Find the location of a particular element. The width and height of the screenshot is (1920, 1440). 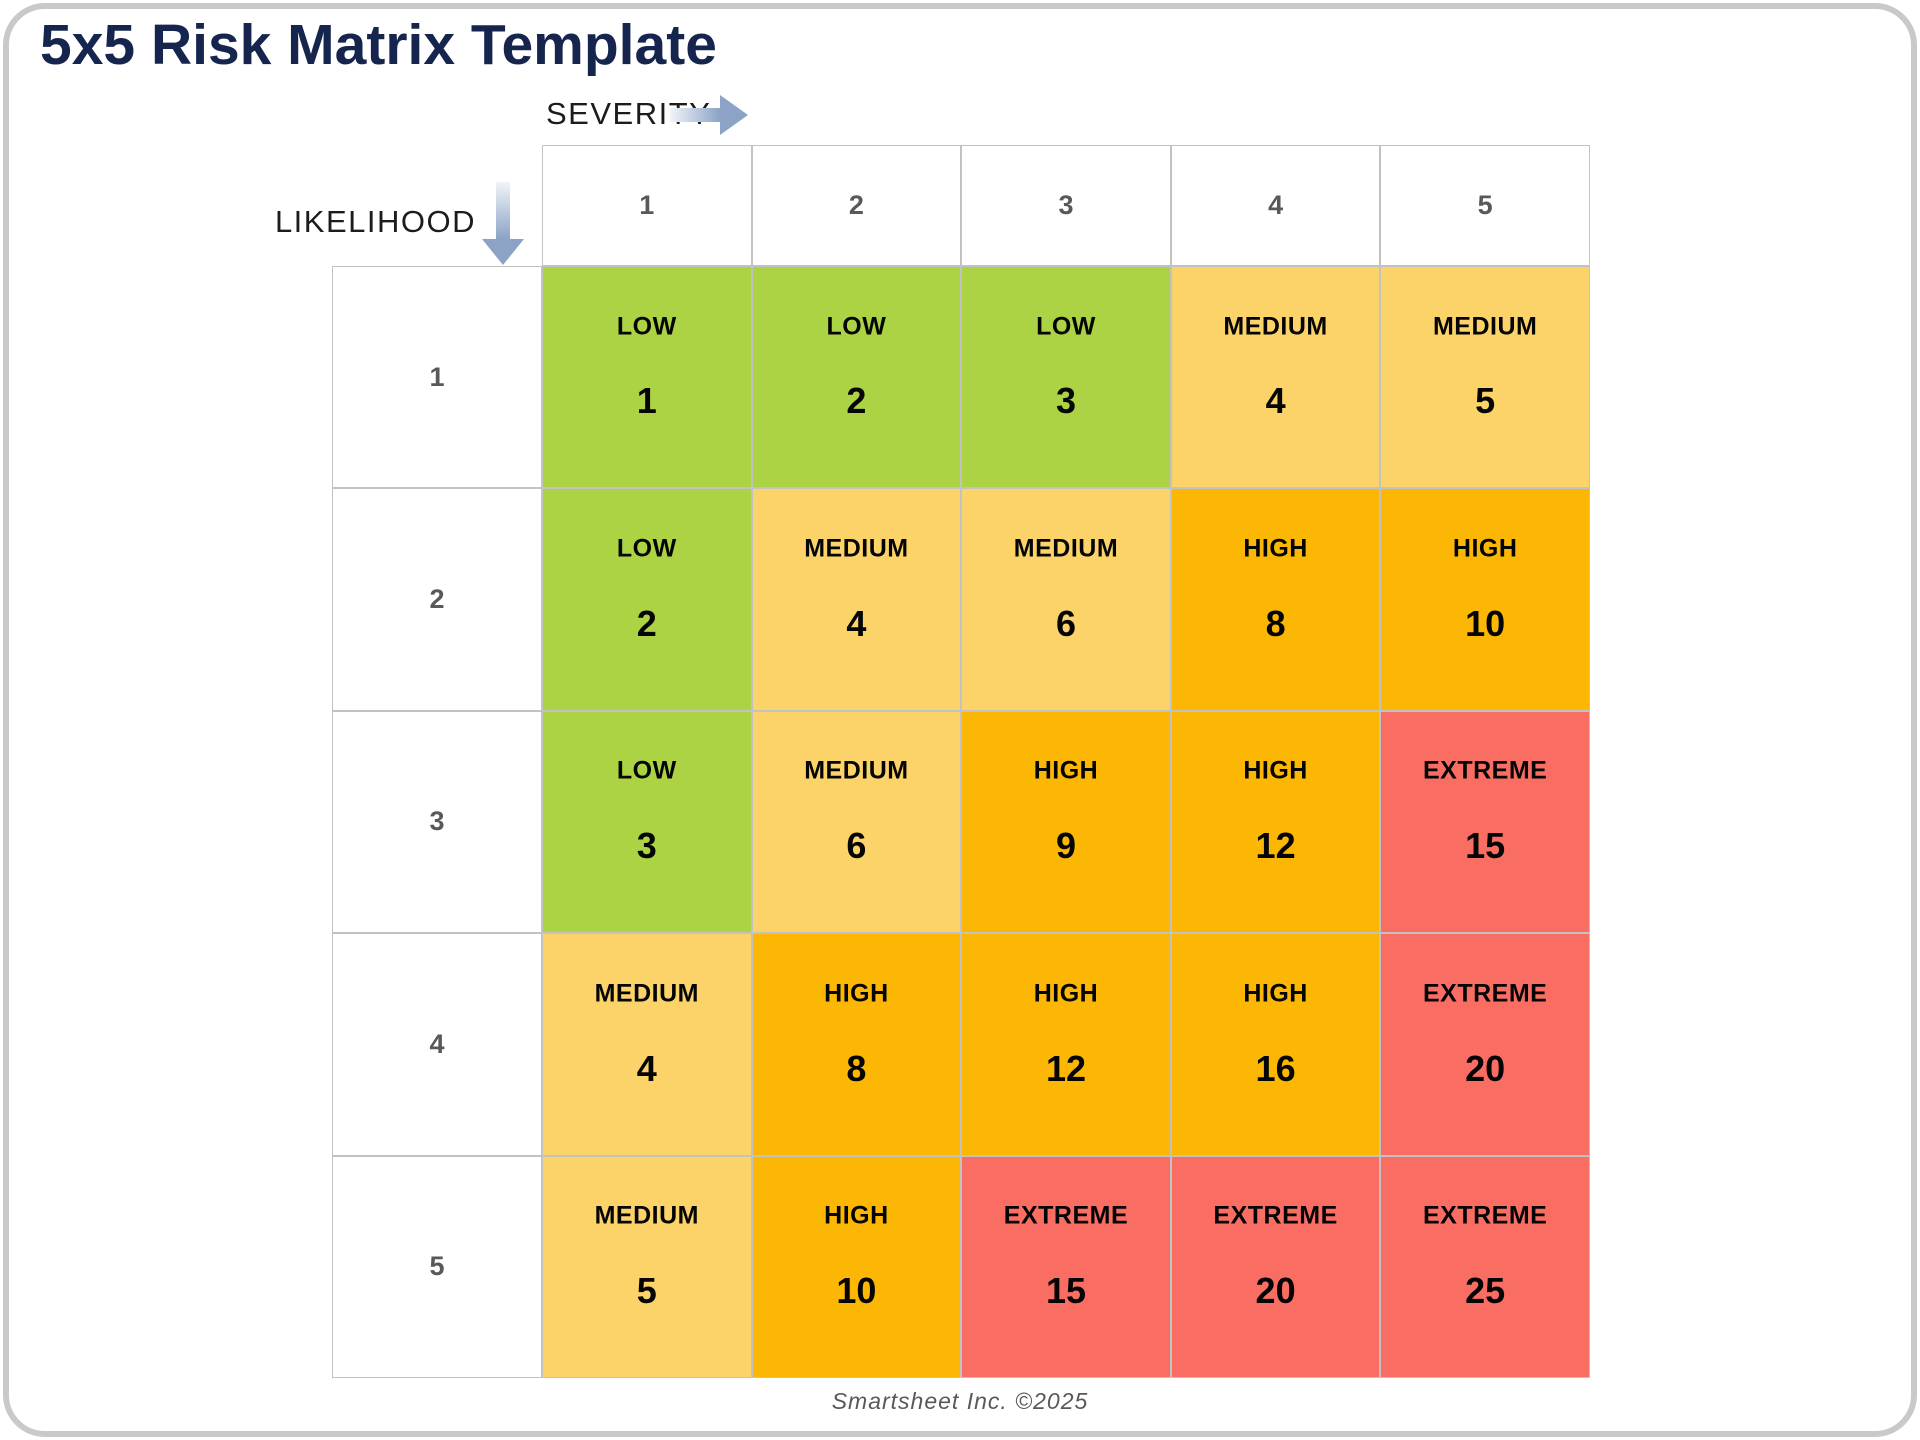

severity-header-cell: 2 is located at coordinates (856, 205).